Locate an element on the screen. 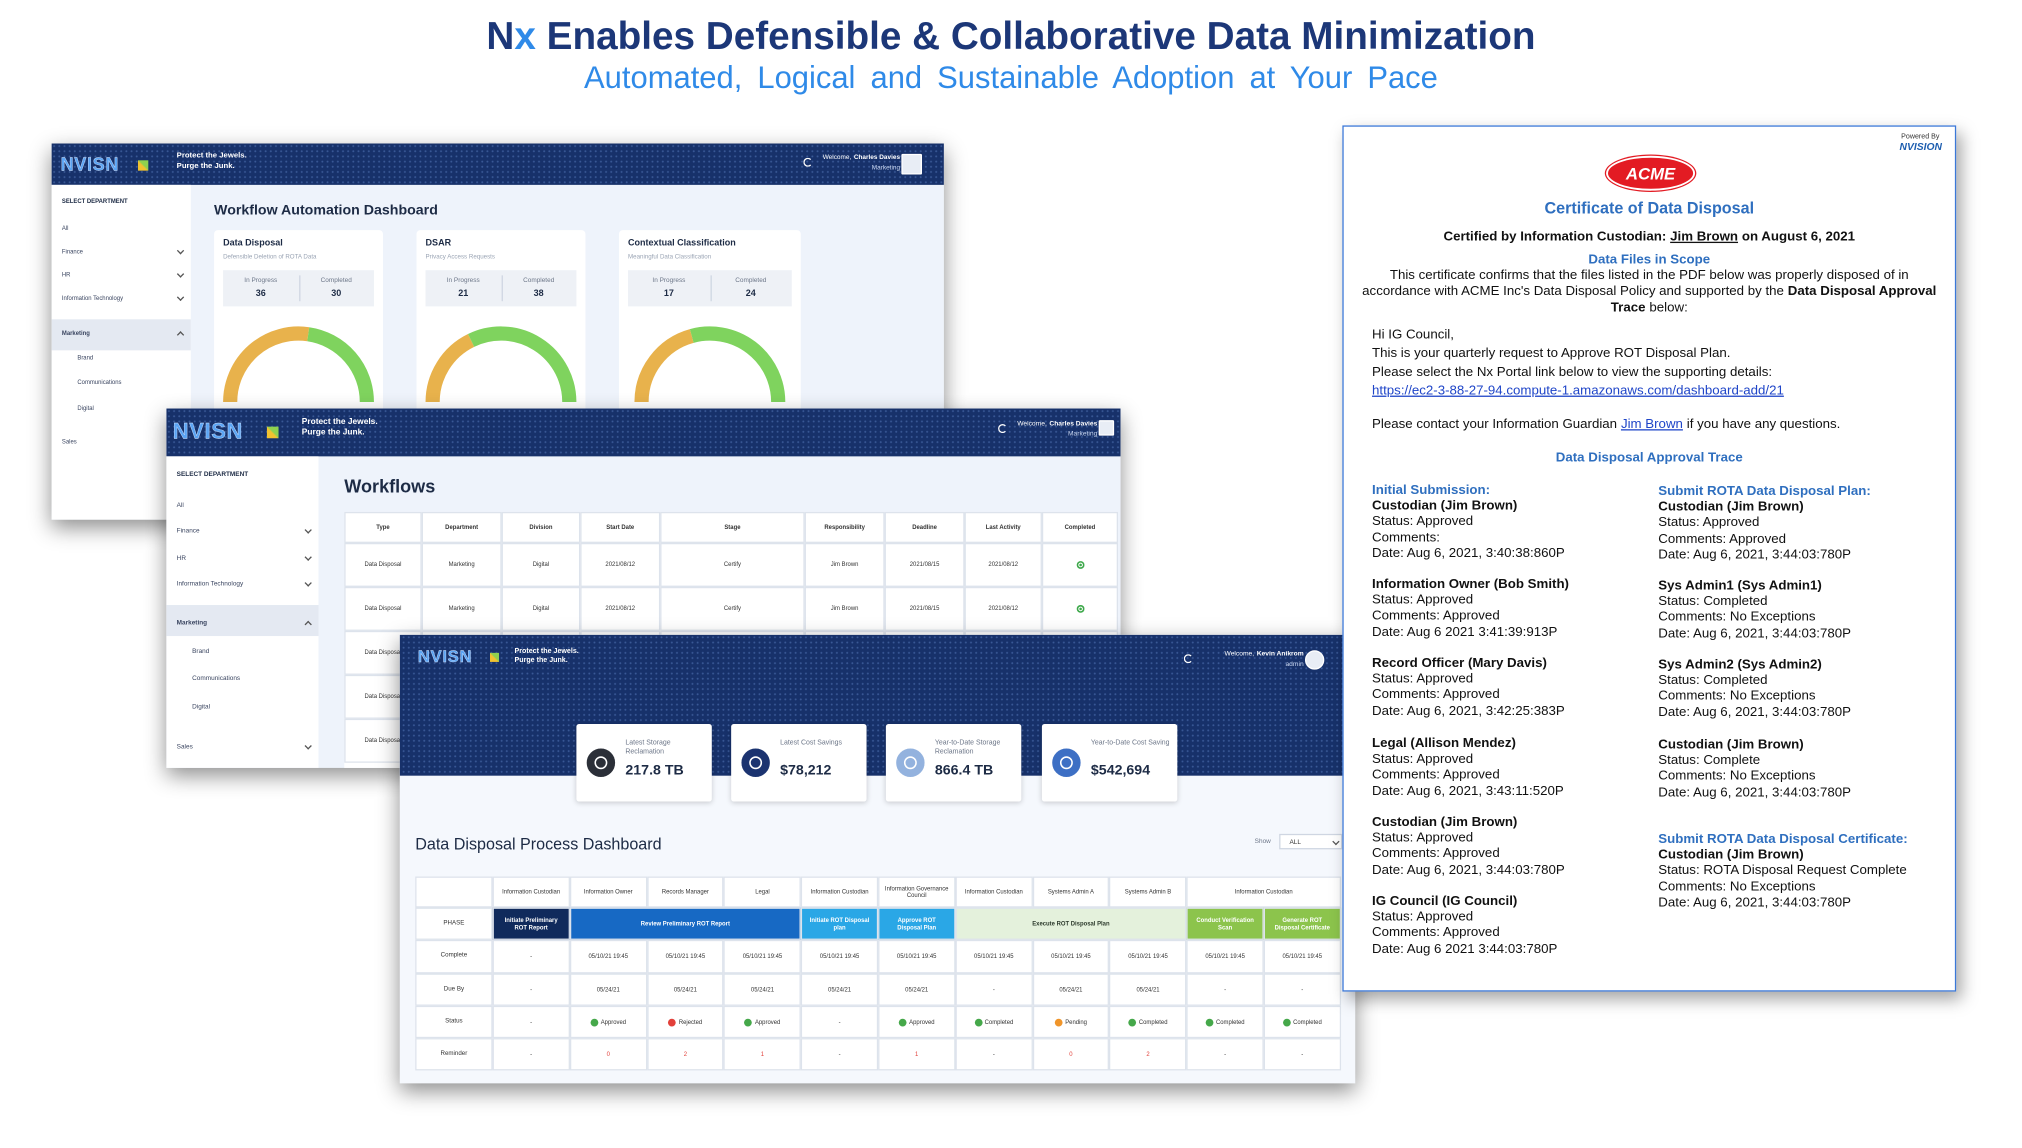 The image size is (2022, 1148). phase-cell: Initiate Preliminary ROT Report is located at coordinates (531, 923).